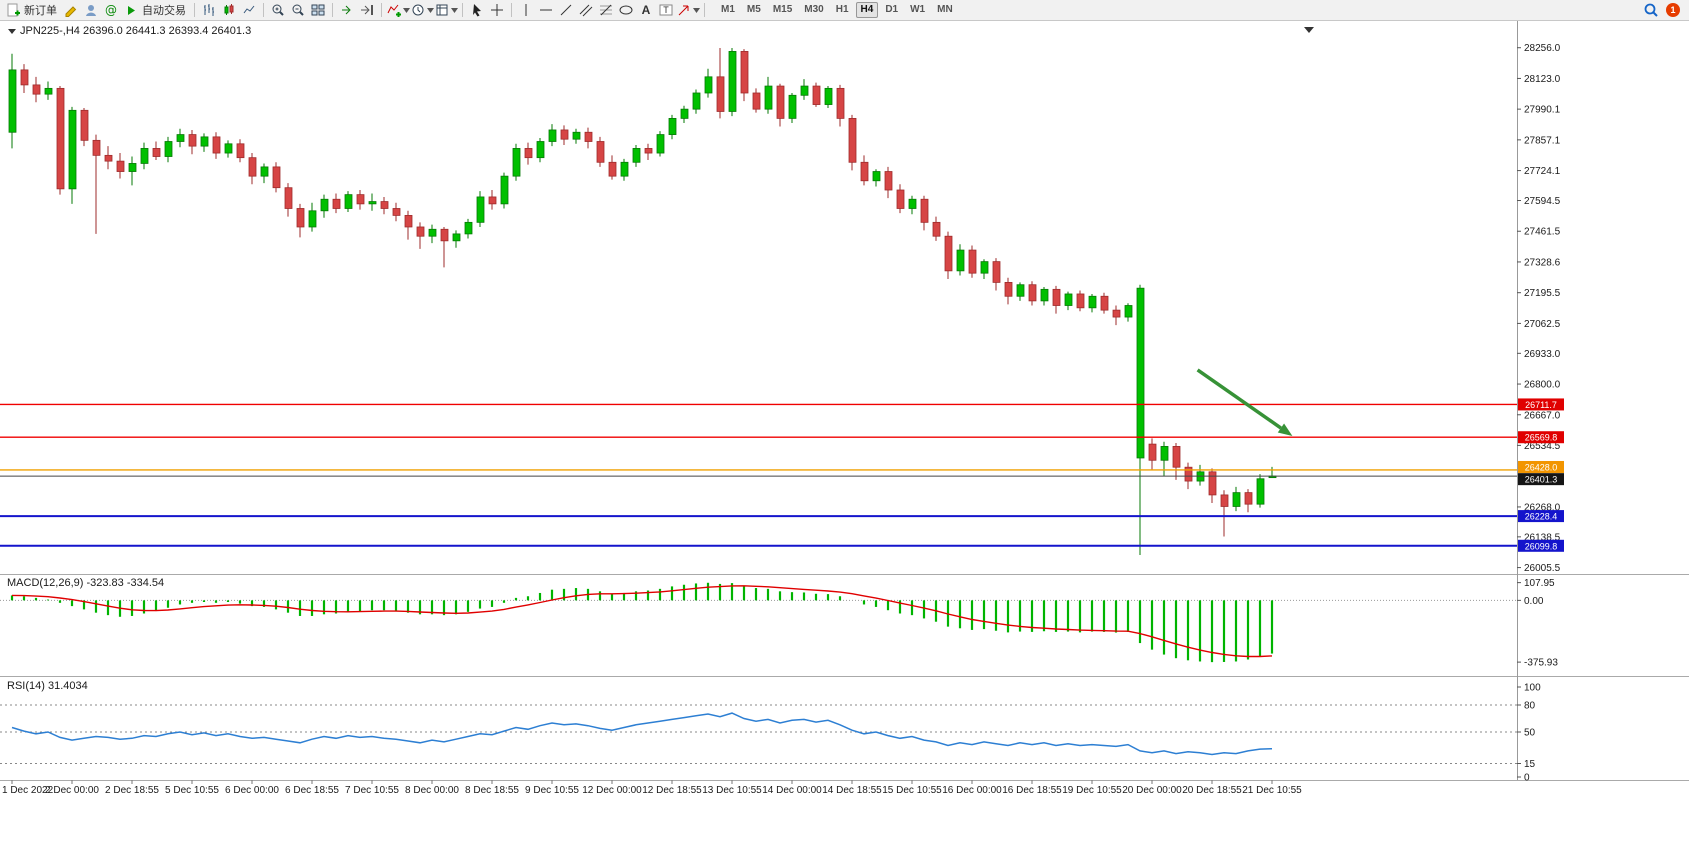  Describe the element at coordinates (912, 790) in the screenshot. I see `time-tick-label: 15 Dec 10:55` at that location.